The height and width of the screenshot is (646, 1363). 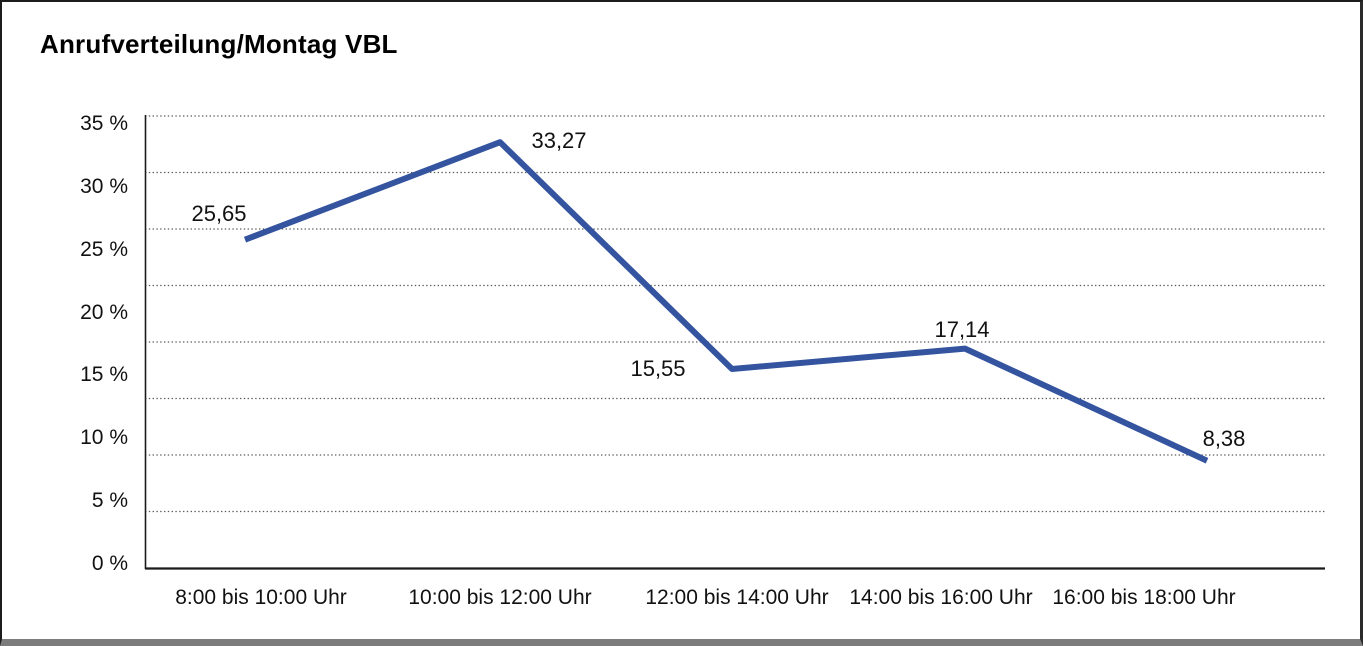 What do you see at coordinates (219, 213) in the screenshot?
I see `data-point-label: 25,65` at bounding box center [219, 213].